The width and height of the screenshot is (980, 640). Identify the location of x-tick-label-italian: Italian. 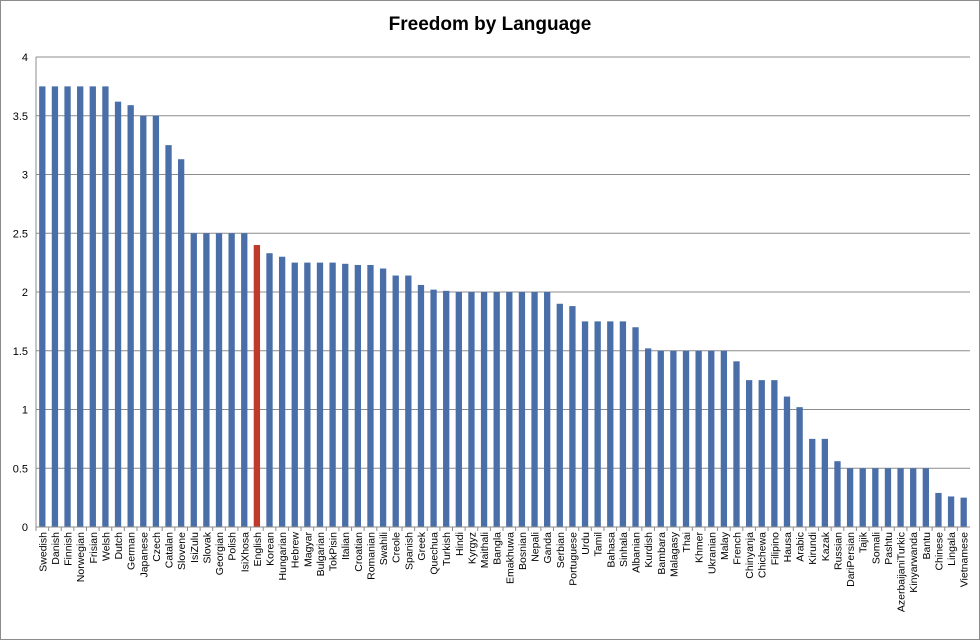
(346, 546).